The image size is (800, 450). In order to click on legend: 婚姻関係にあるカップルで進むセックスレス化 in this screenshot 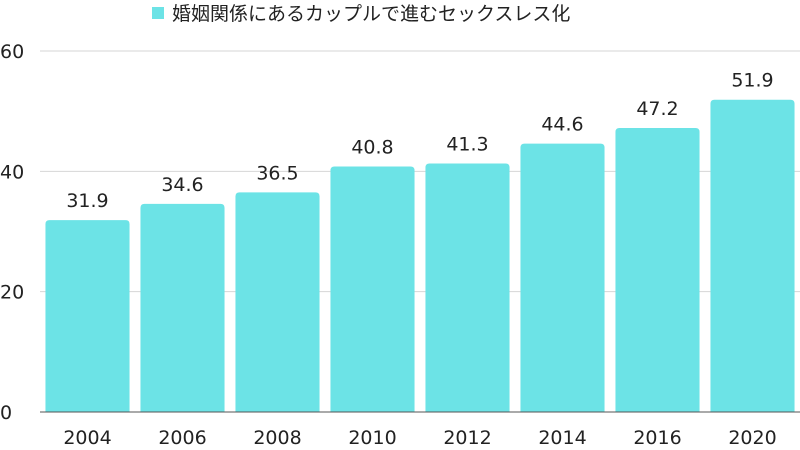, I will do `click(361, 14)`.